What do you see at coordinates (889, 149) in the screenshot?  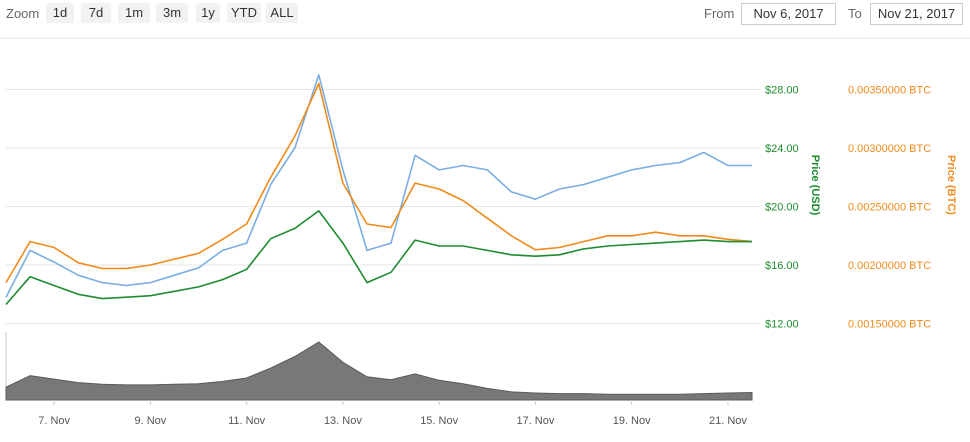 I see `btc-tick-label: 0.00300000 BTC` at bounding box center [889, 149].